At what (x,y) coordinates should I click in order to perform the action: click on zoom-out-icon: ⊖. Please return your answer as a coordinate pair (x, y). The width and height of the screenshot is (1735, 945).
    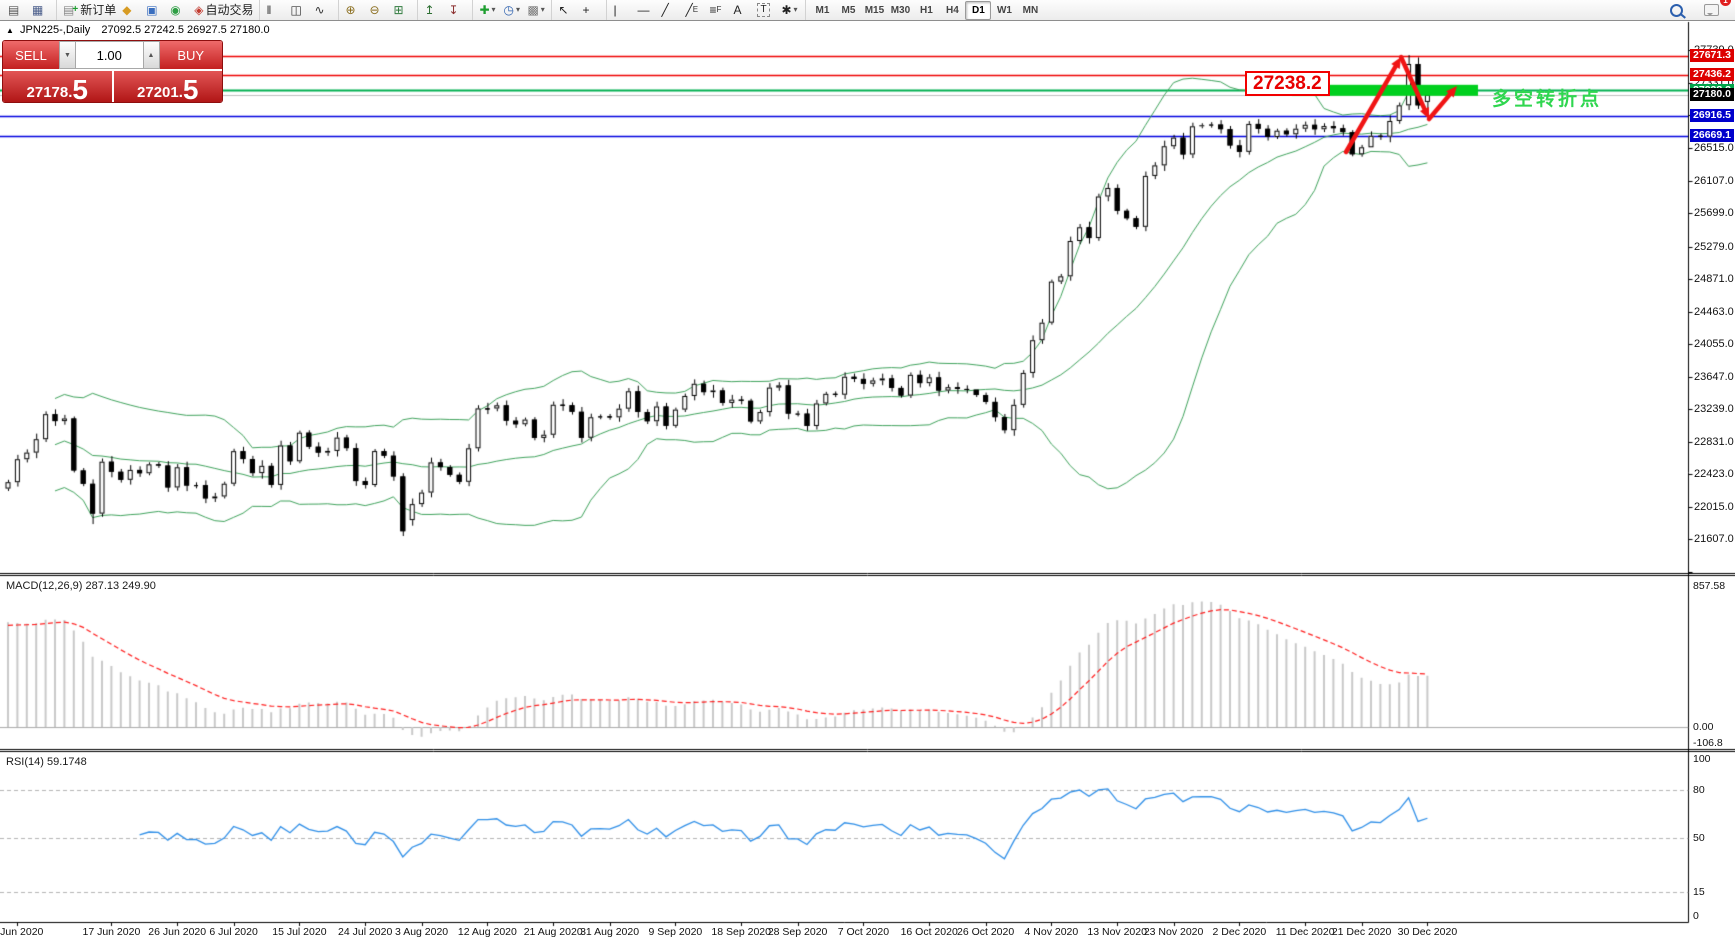
    Looking at the image, I should click on (374, 10).